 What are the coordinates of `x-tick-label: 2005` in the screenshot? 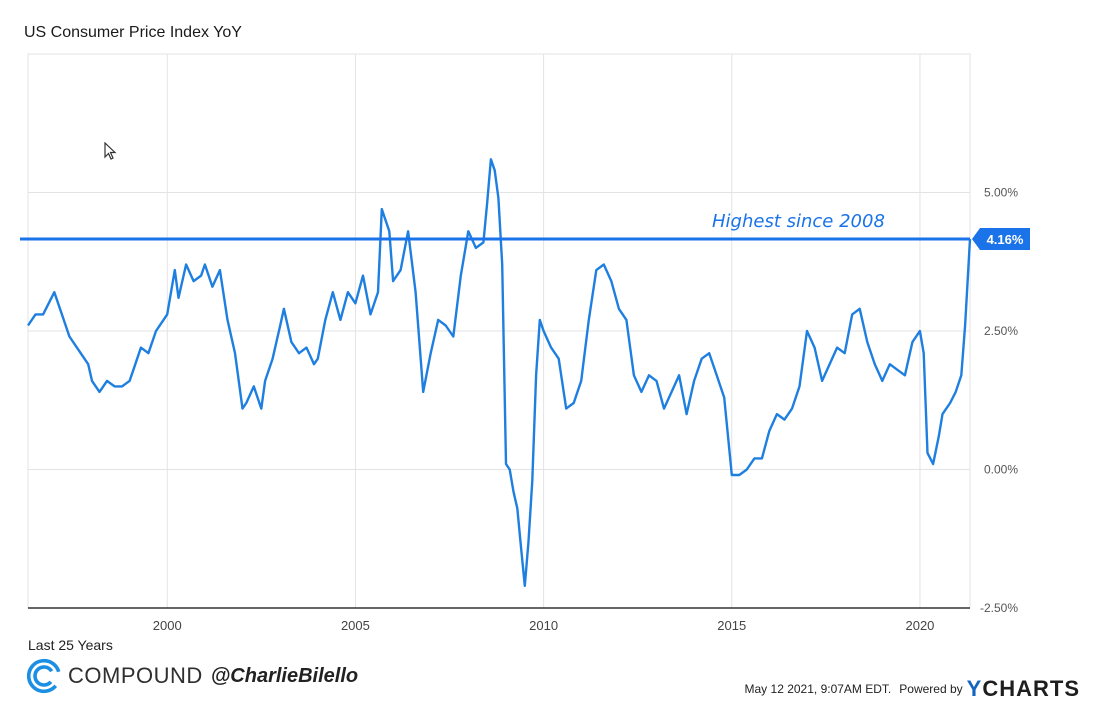 It's located at (355, 625).